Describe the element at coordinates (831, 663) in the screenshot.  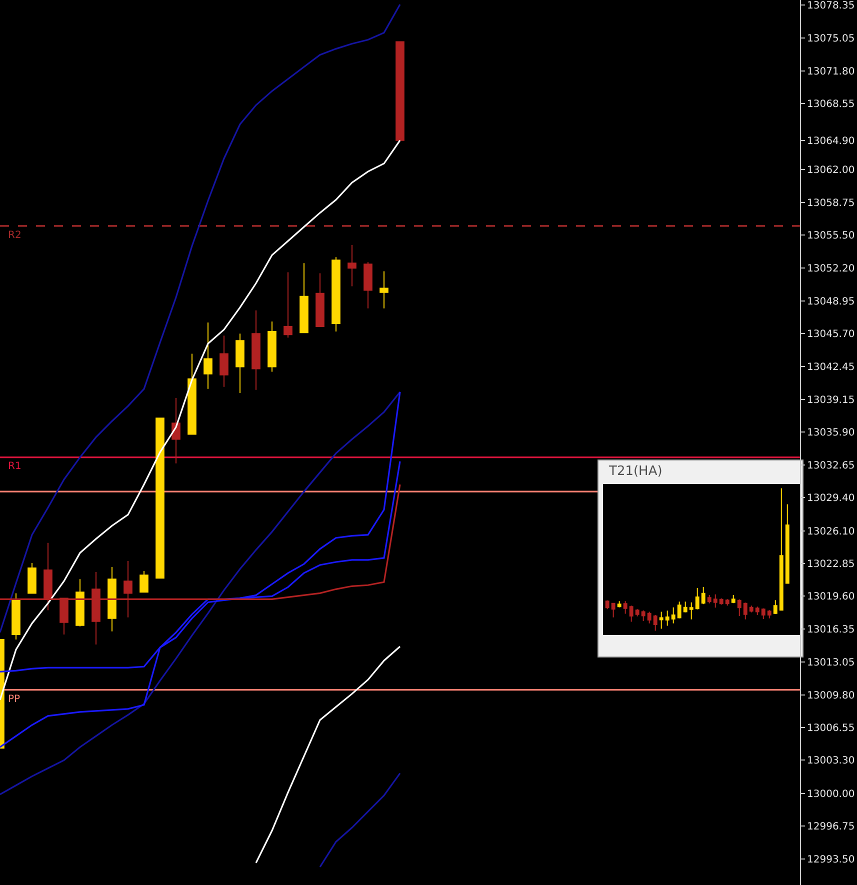
I see `y-tick-label: 13013.05` at that location.